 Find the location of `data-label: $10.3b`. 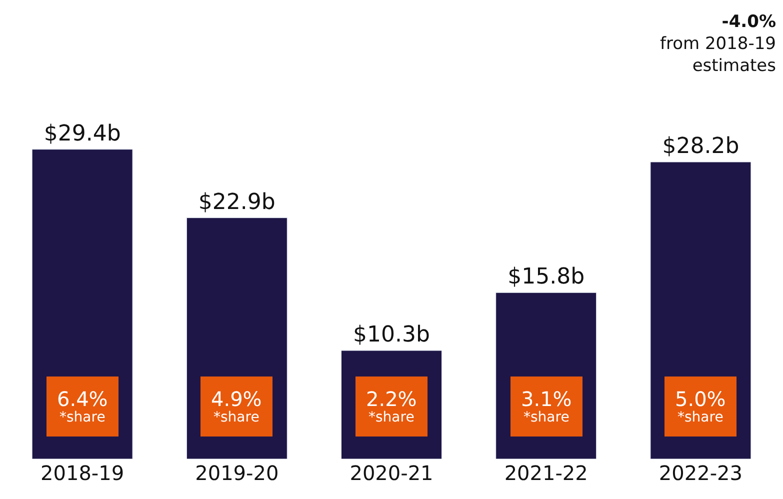

data-label: $10.3b is located at coordinates (391, 335).